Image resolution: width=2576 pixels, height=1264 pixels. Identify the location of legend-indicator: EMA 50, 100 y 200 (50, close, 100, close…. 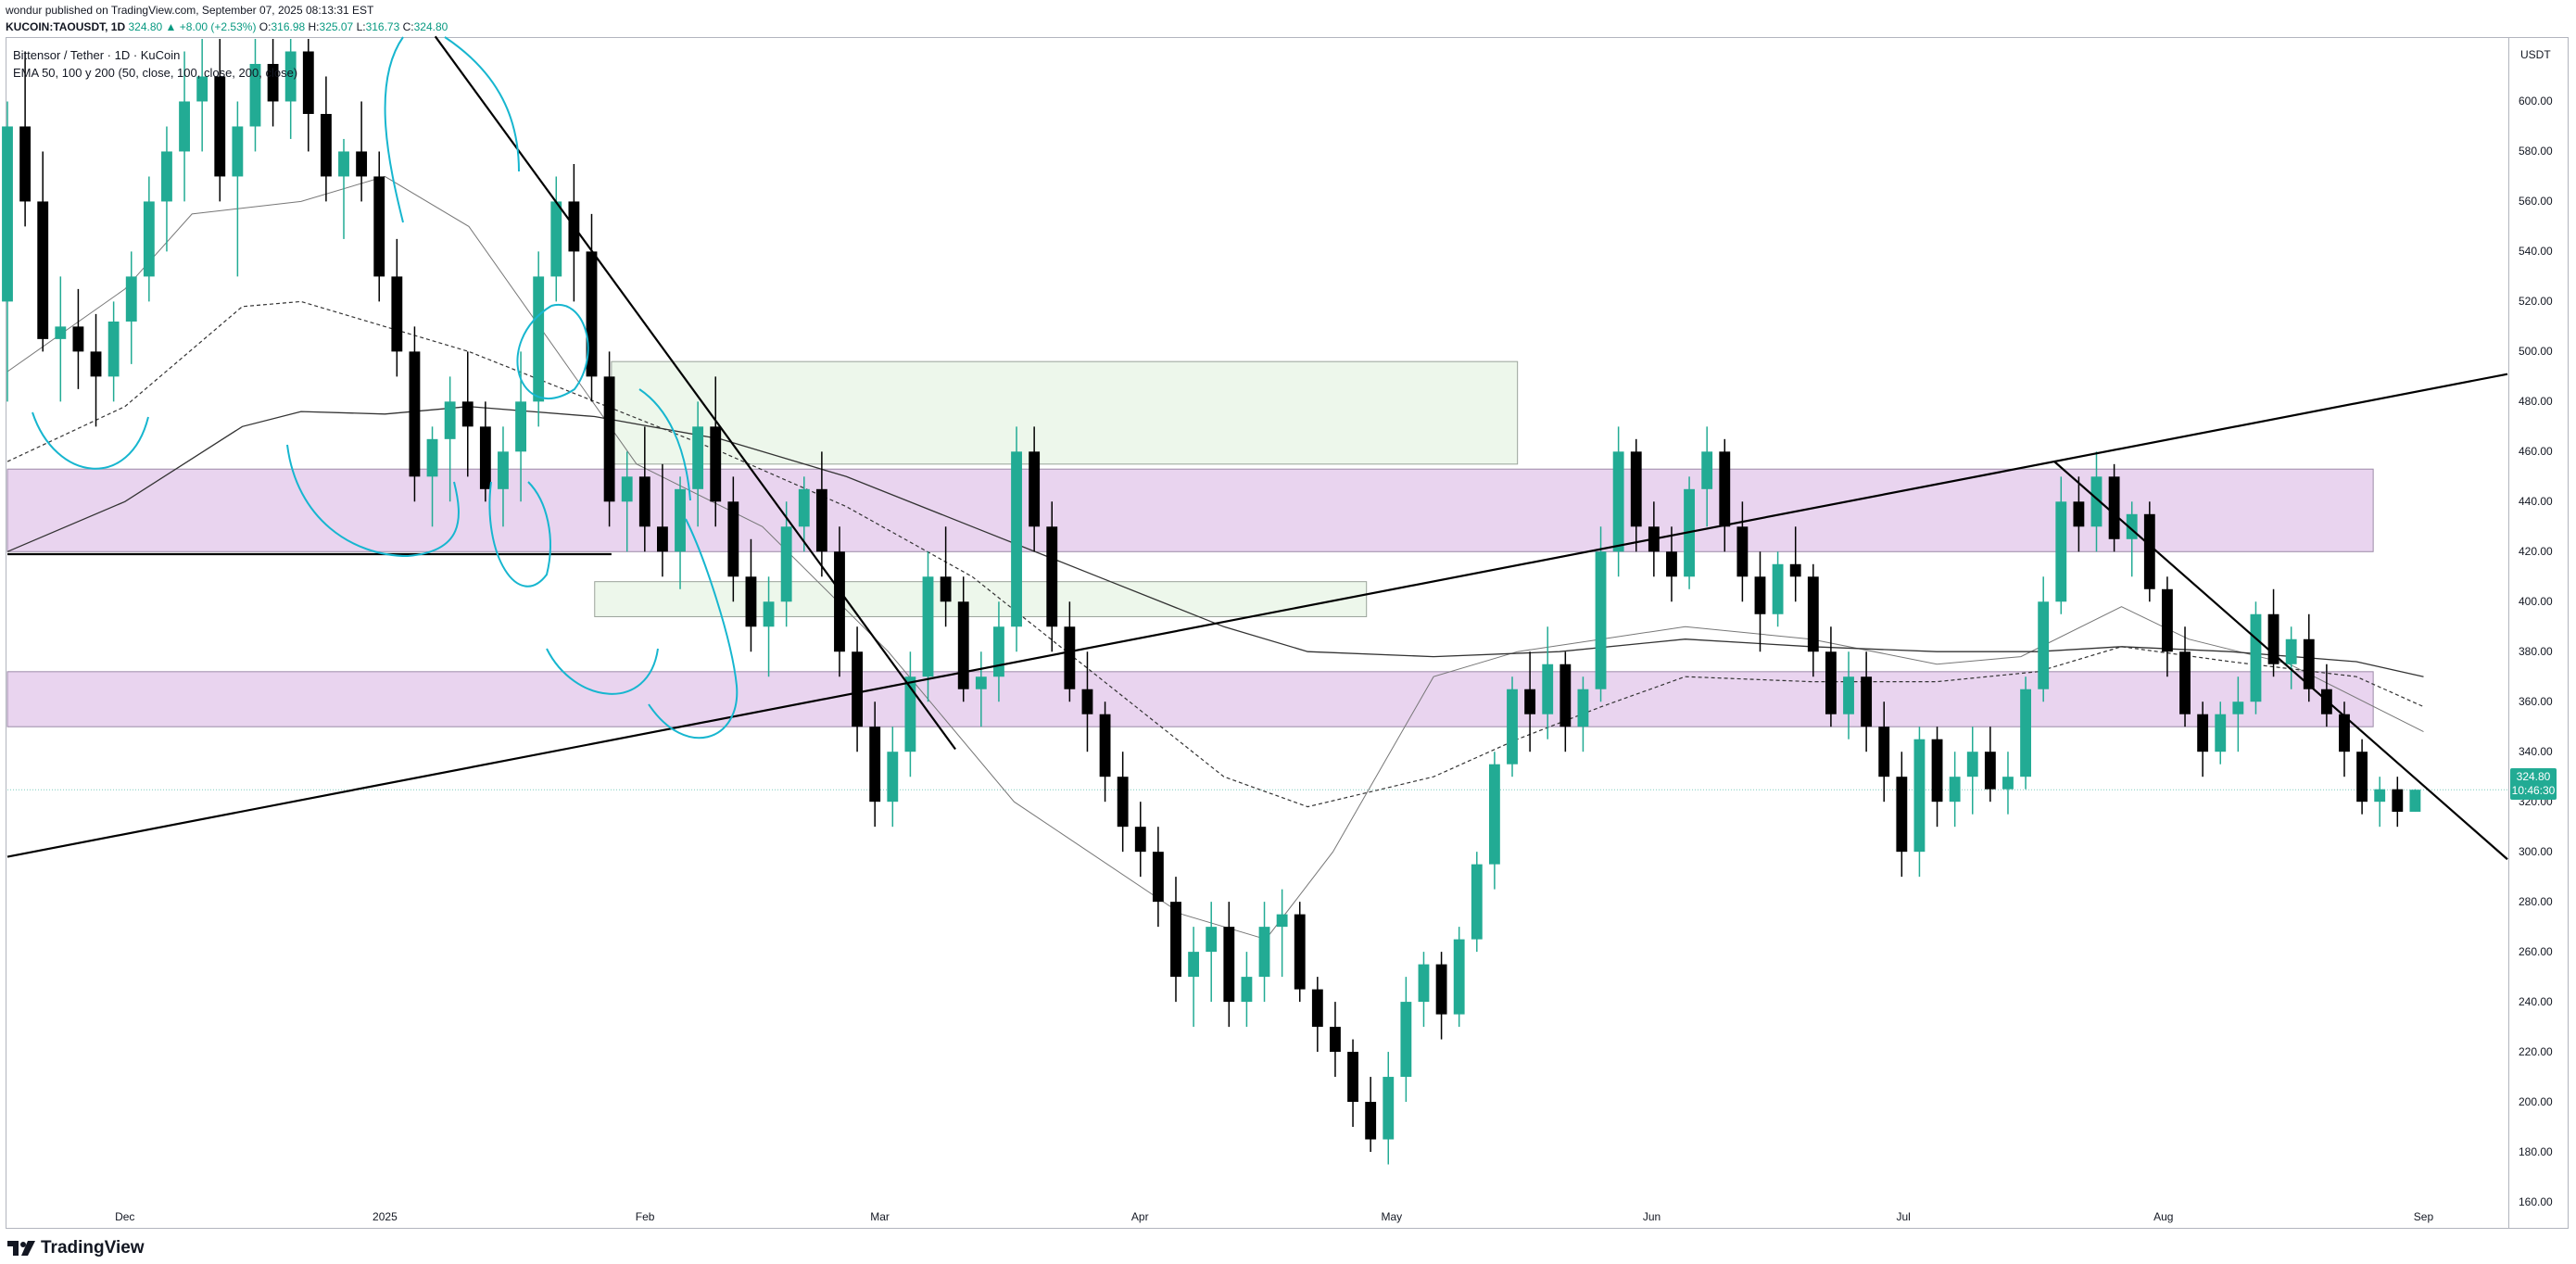
(155, 73).